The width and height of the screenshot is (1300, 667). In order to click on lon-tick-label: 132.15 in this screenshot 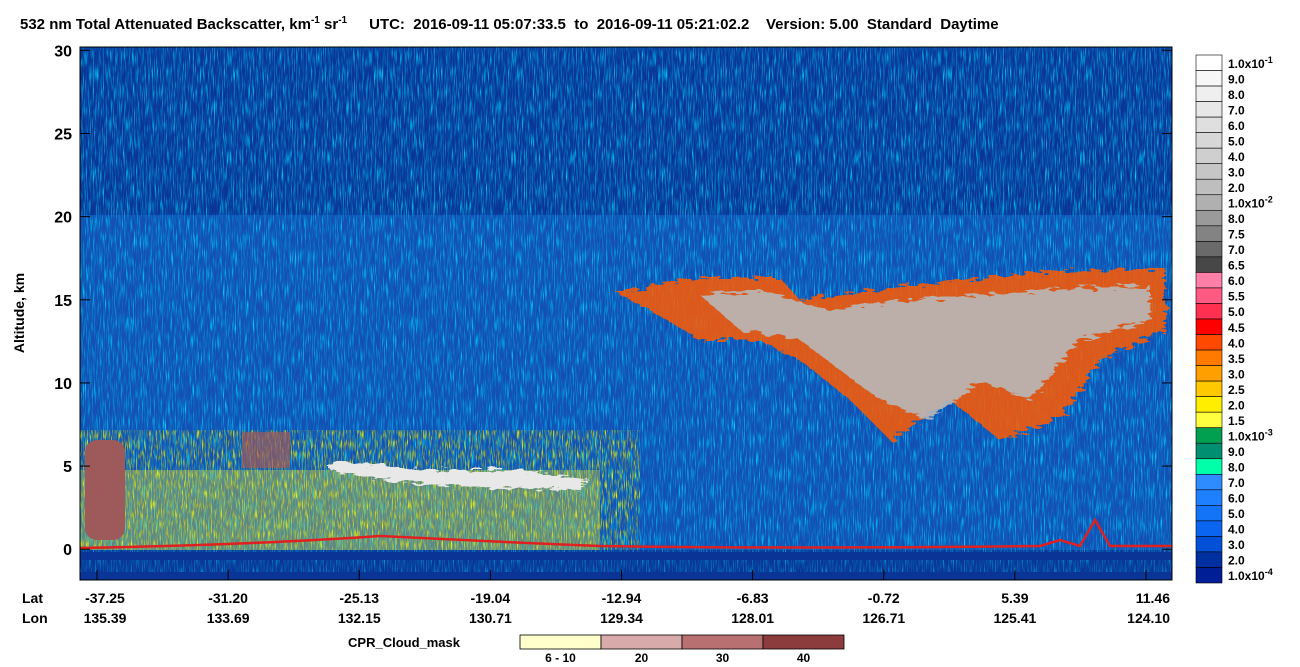, I will do `click(359, 618)`.